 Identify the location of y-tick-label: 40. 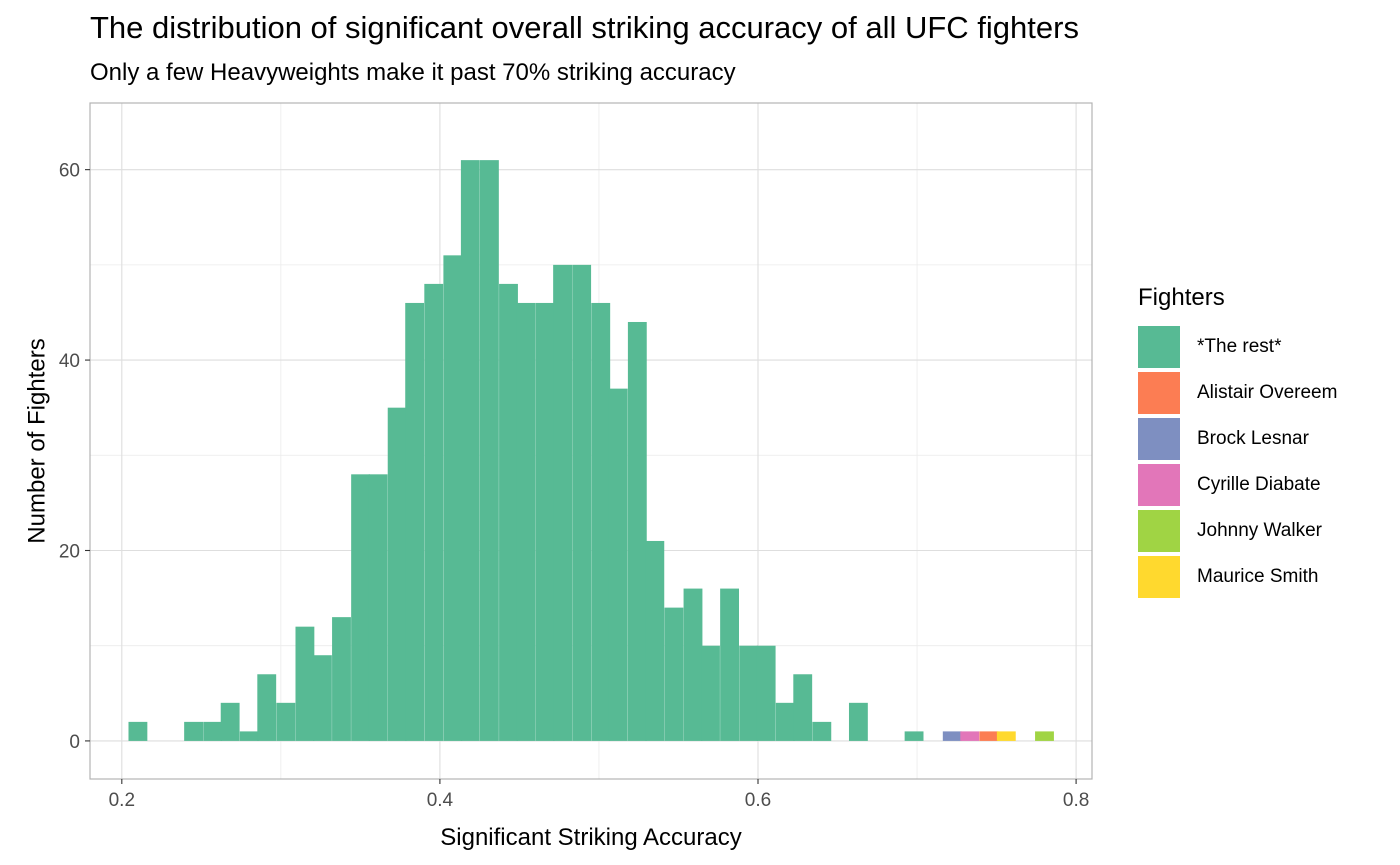
(69, 361).